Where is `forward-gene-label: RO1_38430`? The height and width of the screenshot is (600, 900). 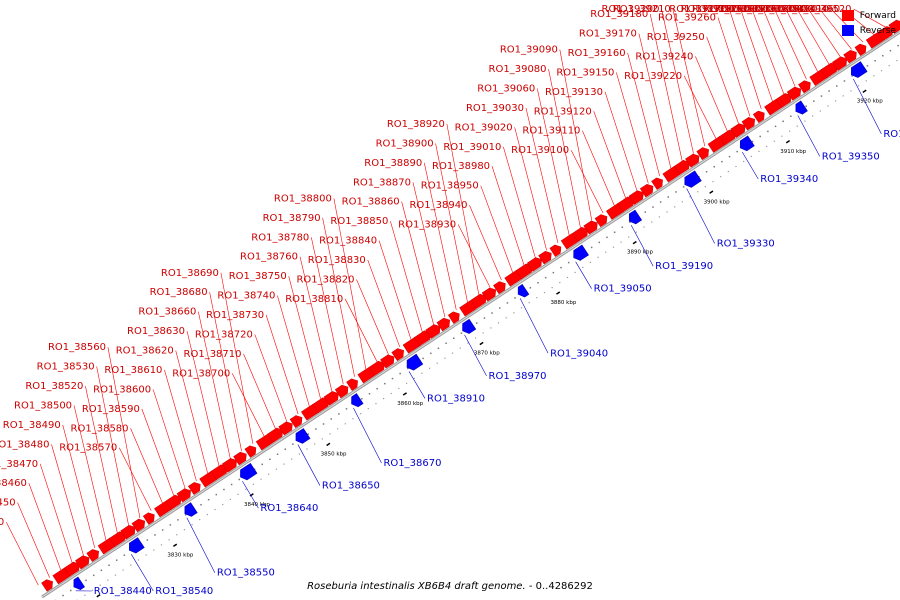 forward-gene-label: RO1_38430 is located at coordinates (2, 522).